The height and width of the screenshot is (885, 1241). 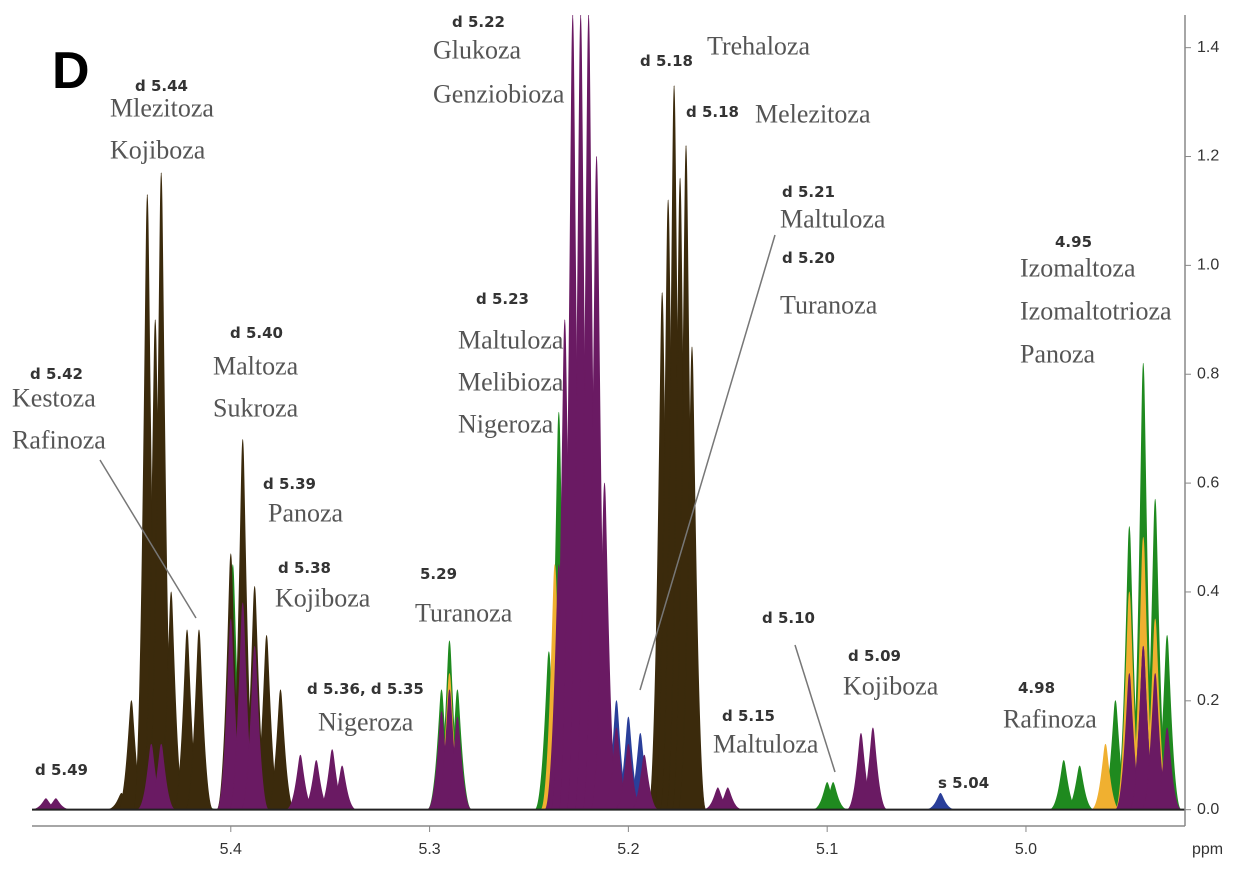 What do you see at coordinates (304, 568) in the screenshot?
I see `shift-label: d 5.38` at bounding box center [304, 568].